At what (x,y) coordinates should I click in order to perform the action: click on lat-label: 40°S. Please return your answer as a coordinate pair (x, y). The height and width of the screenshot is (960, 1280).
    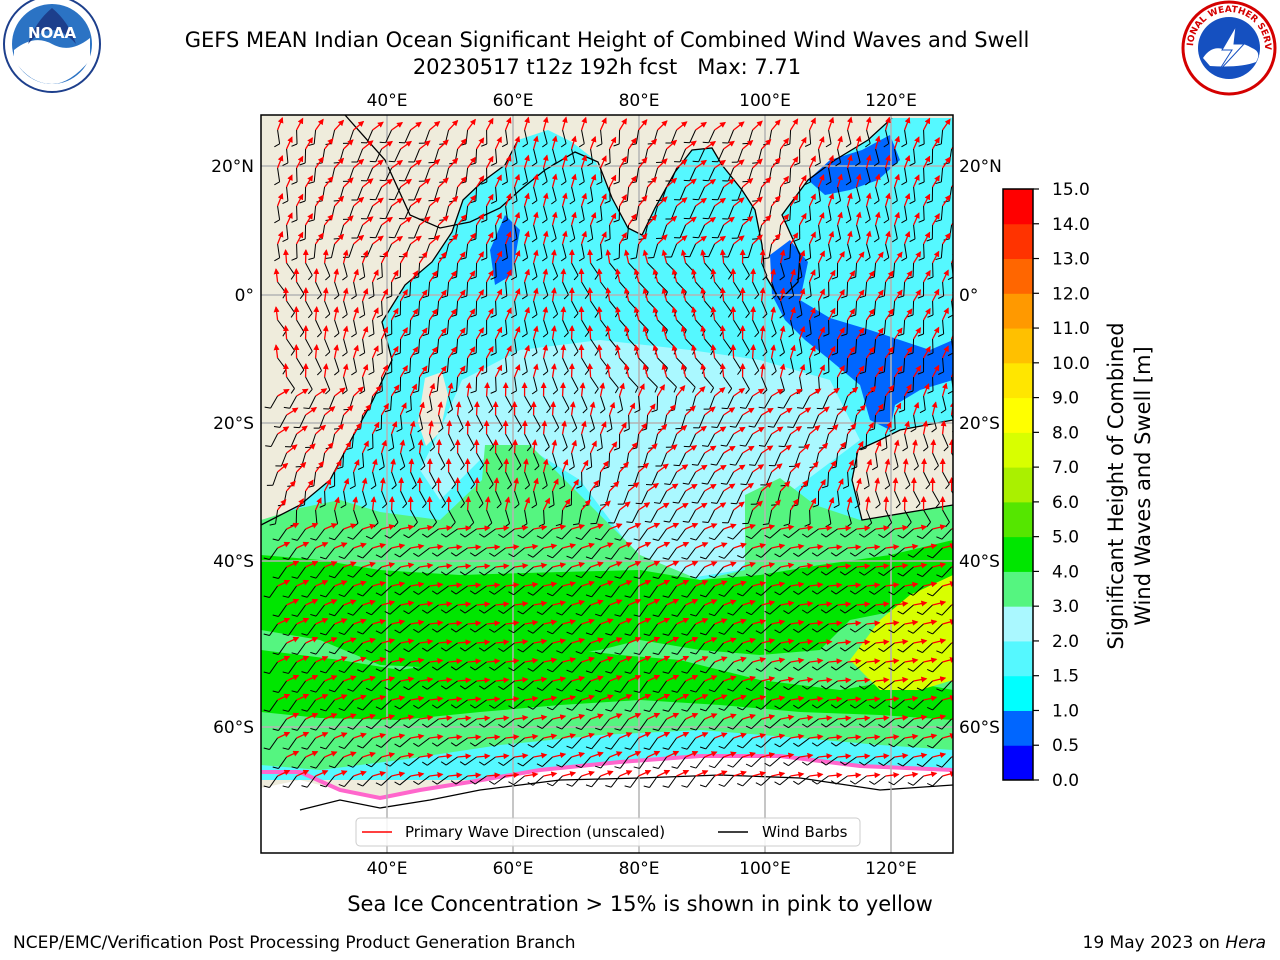
    Looking at the image, I should click on (979, 562).